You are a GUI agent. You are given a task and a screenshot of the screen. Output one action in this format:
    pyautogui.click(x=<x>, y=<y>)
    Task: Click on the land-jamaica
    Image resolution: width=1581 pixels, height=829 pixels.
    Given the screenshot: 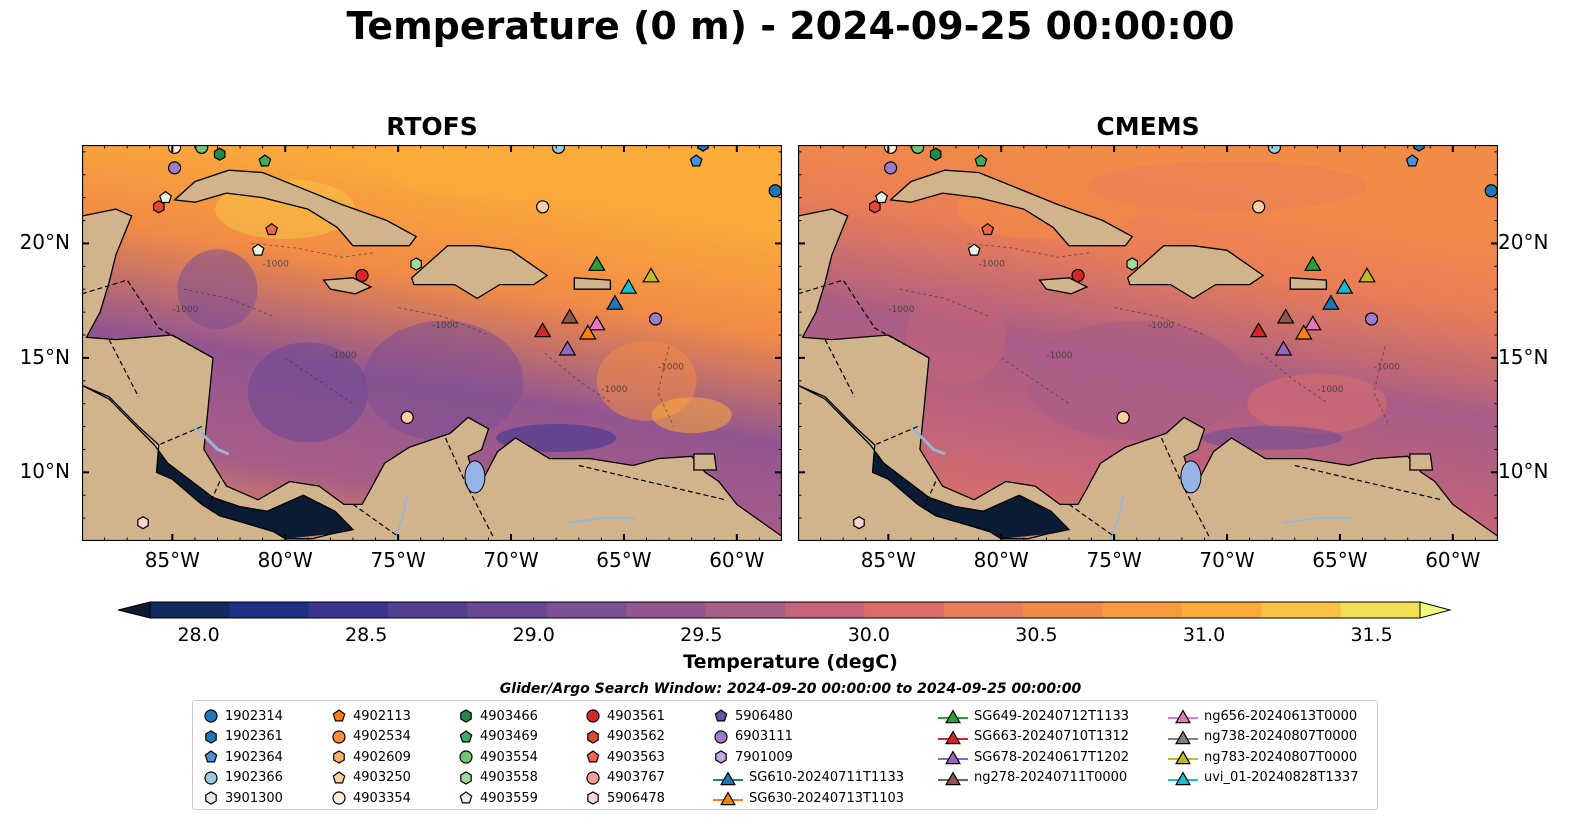 What is the action you would take?
    pyautogui.click(x=347, y=286)
    